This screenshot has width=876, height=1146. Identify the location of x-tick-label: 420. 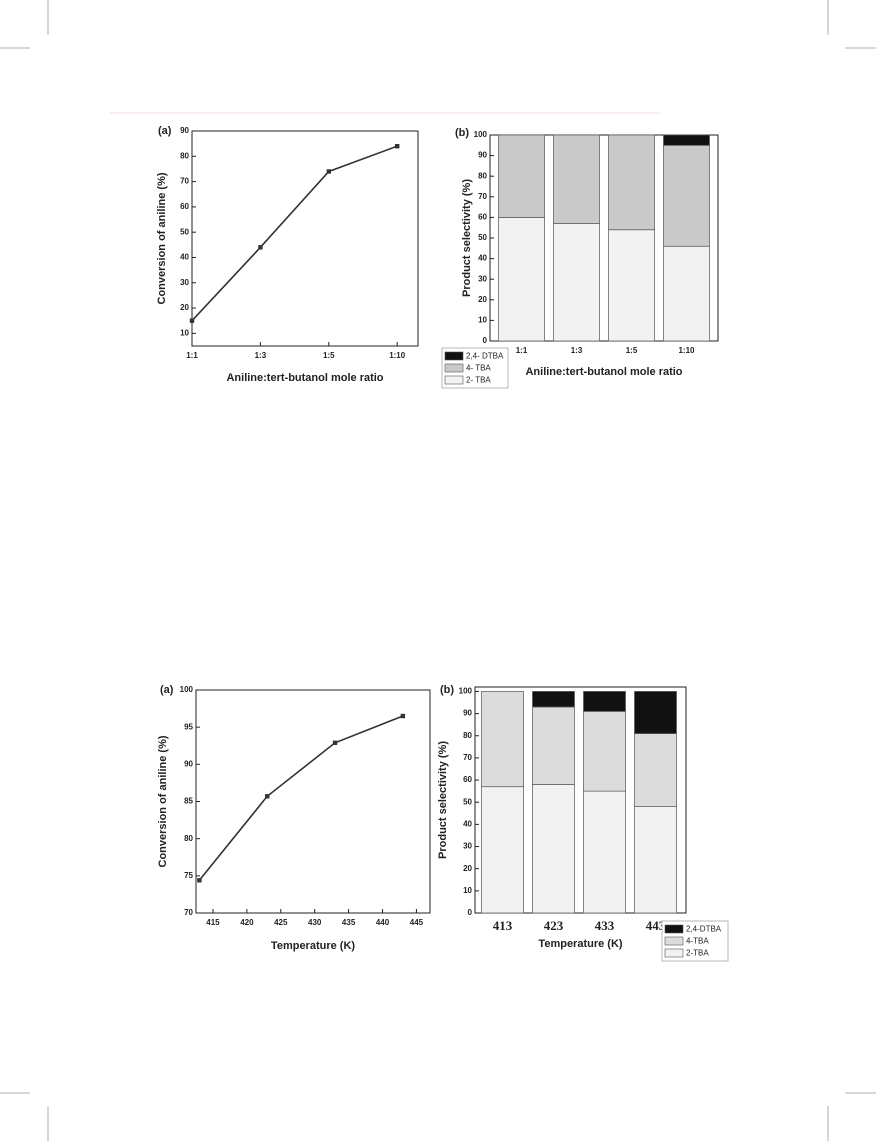
(247, 922).